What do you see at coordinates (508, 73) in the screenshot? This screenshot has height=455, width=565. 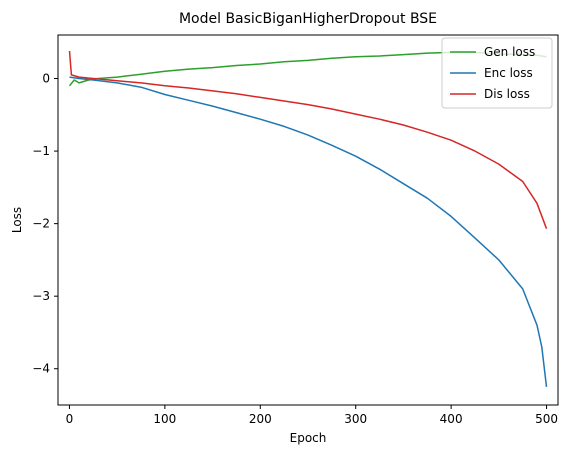 I see `legend-label: Enc loss` at bounding box center [508, 73].